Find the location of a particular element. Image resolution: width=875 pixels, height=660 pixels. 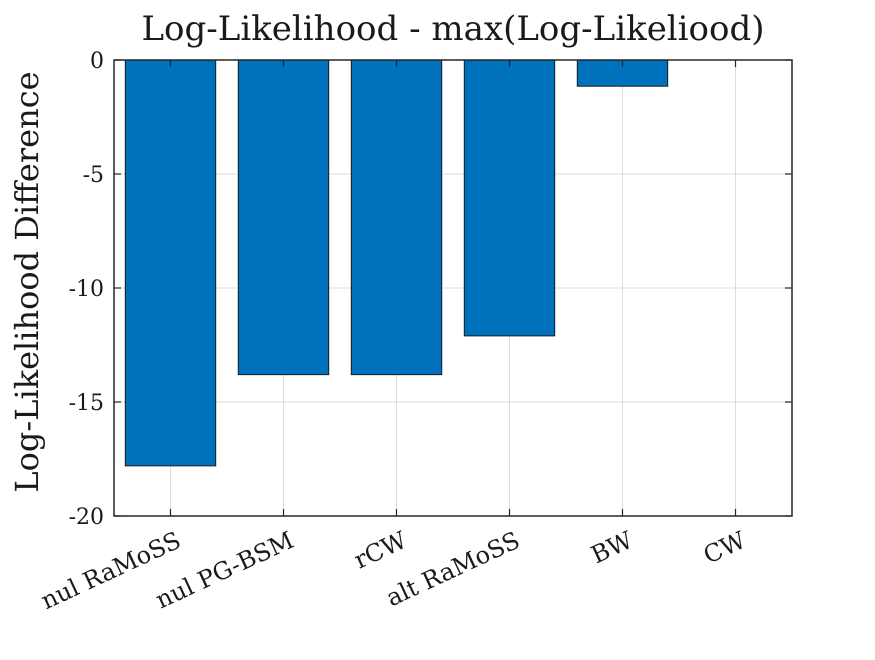

bar-nul-ramoss is located at coordinates (170, 263).